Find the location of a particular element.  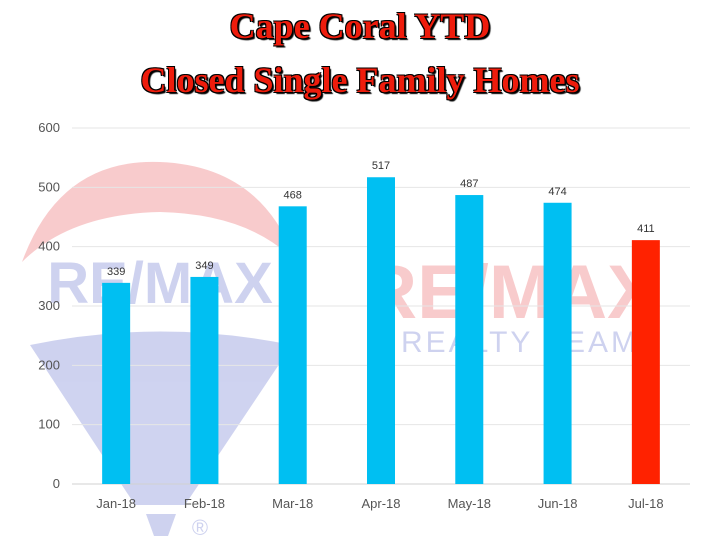

y-tick-label: 300 is located at coordinates (49, 305).